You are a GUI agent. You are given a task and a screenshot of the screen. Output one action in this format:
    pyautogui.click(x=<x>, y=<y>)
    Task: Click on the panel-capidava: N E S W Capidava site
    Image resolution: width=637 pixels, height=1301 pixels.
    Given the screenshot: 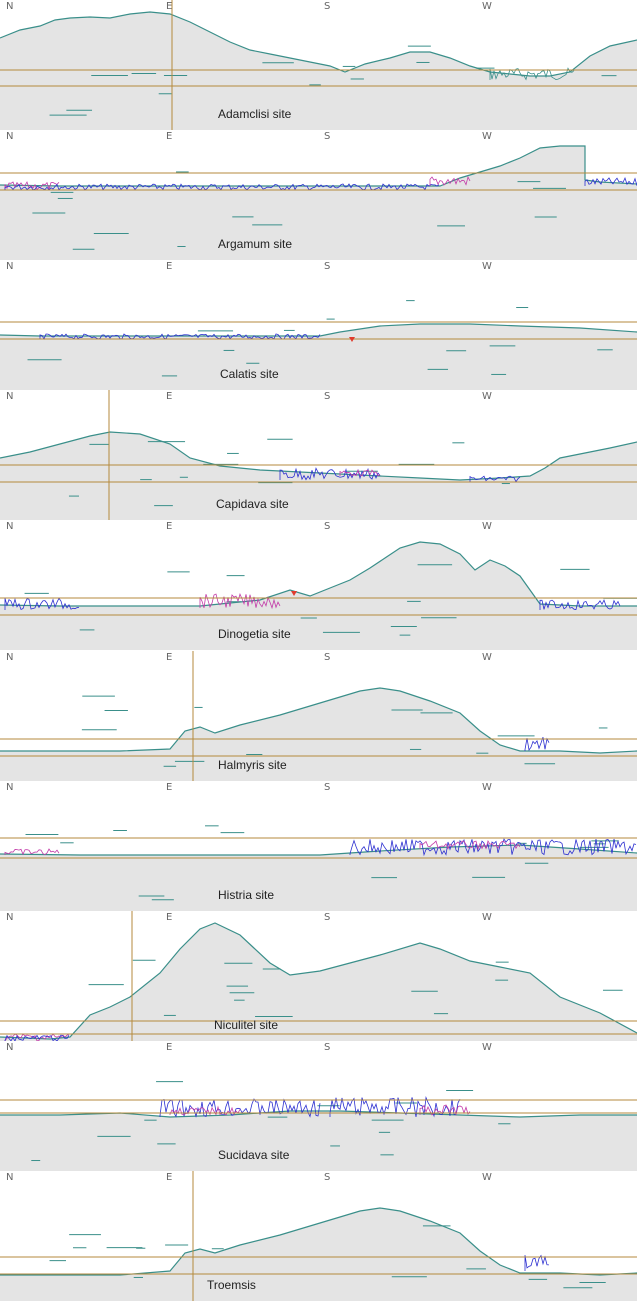 What is the action you would take?
    pyautogui.click(x=318, y=455)
    